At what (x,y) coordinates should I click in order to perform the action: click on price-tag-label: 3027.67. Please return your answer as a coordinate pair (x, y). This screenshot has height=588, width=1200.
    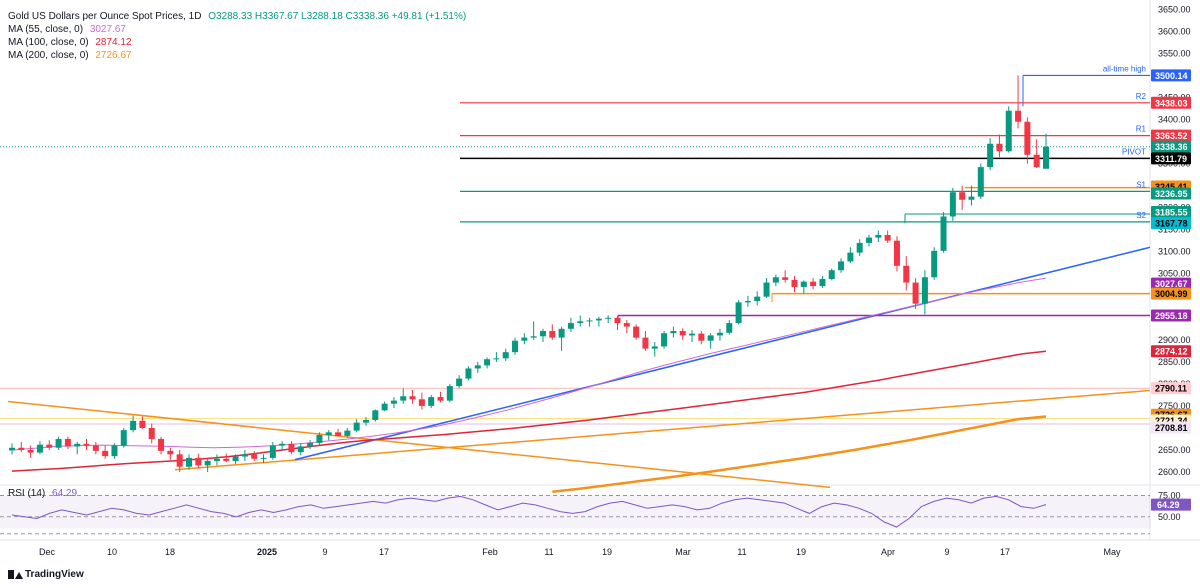
    Looking at the image, I should click on (1171, 284).